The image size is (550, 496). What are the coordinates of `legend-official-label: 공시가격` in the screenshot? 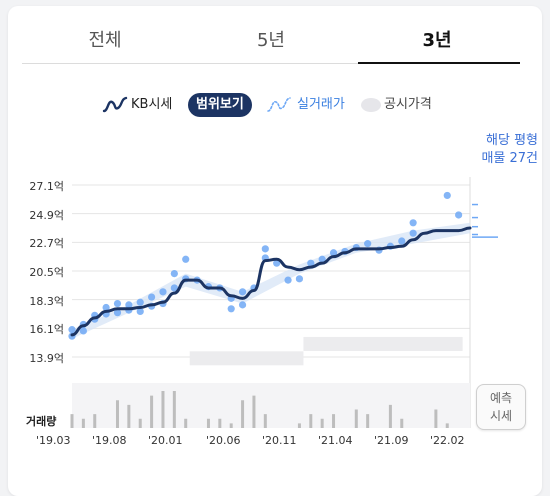 It's located at (408, 104).